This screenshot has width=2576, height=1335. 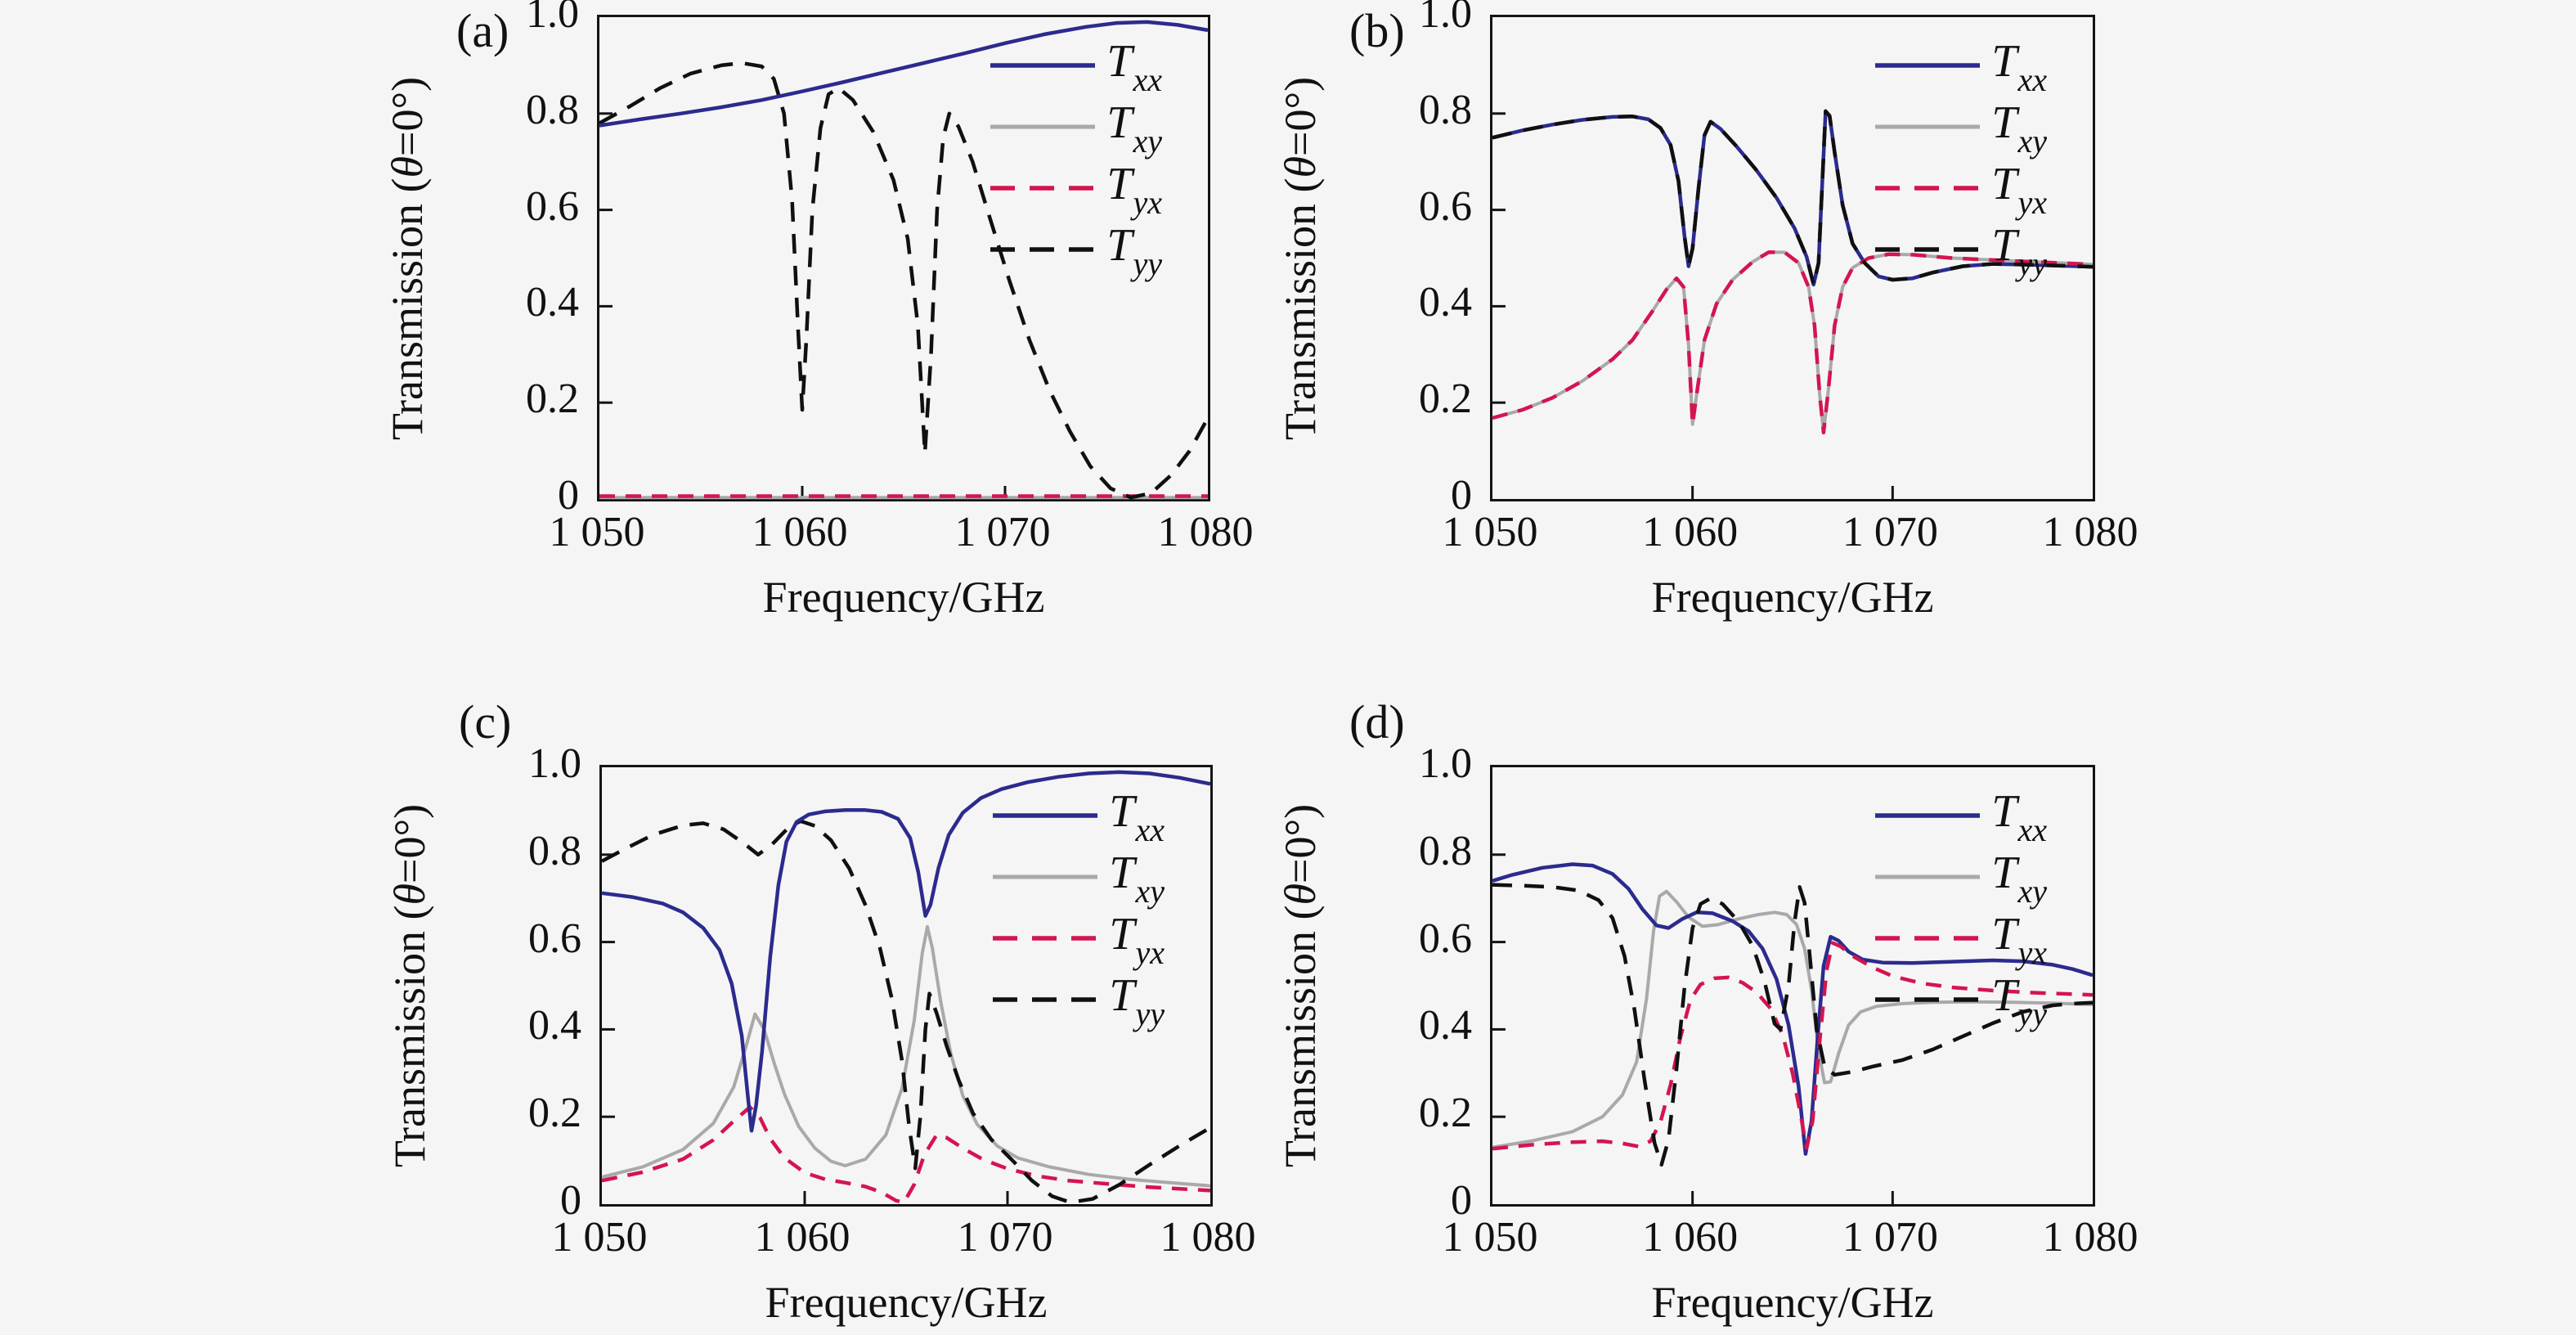 I want to click on plot-canvas, so click(x=1793, y=1028).